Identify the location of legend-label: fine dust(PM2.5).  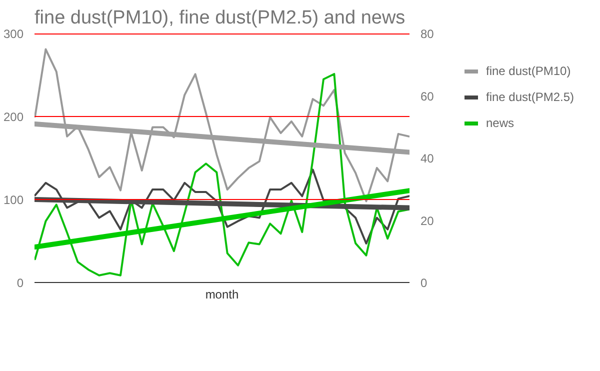
(530, 97).